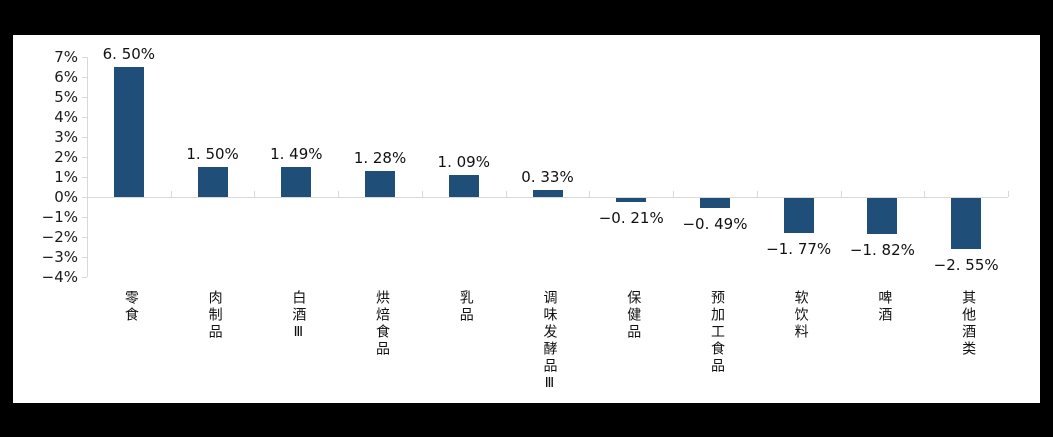 This screenshot has height=437, width=1053. I want to click on category-label: 软饮料, so click(800, 315).